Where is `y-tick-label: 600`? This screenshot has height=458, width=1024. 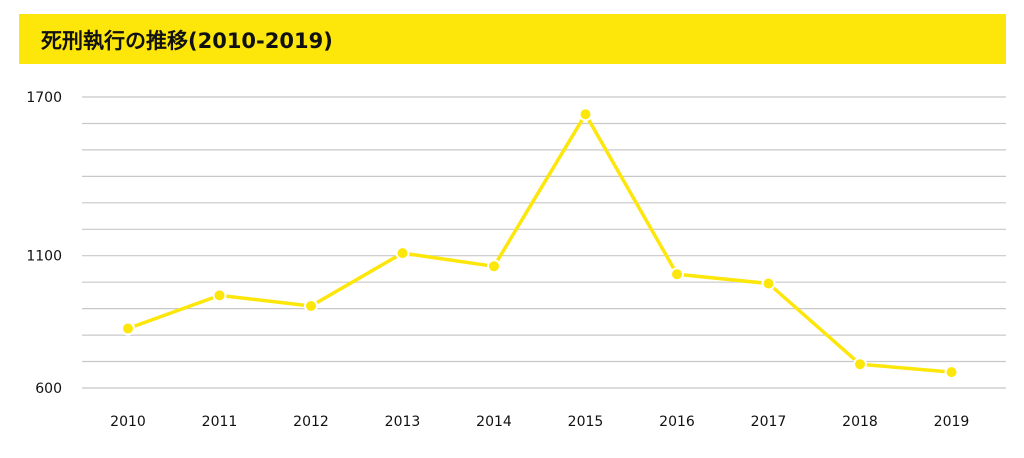 y-tick-label: 600 is located at coordinates (48, 389).